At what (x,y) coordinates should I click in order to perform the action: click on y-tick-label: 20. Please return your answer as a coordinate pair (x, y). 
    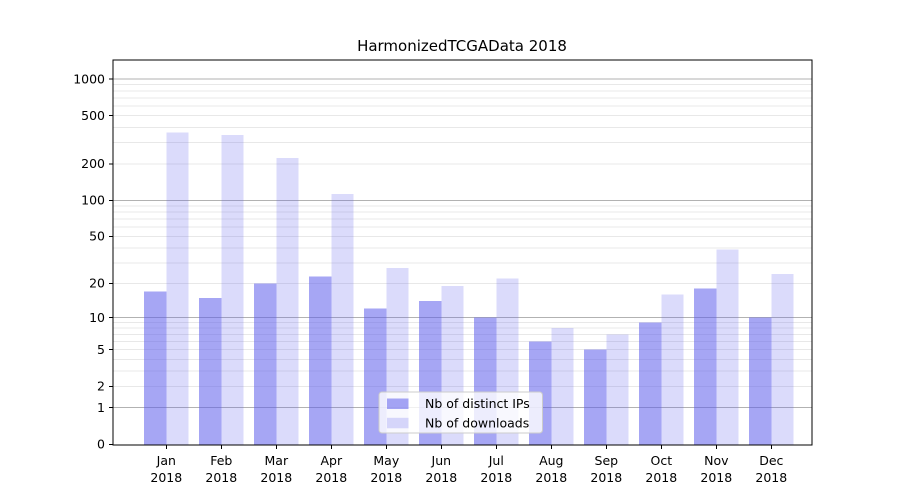
    Looking at the image, I should click on (97, 283).